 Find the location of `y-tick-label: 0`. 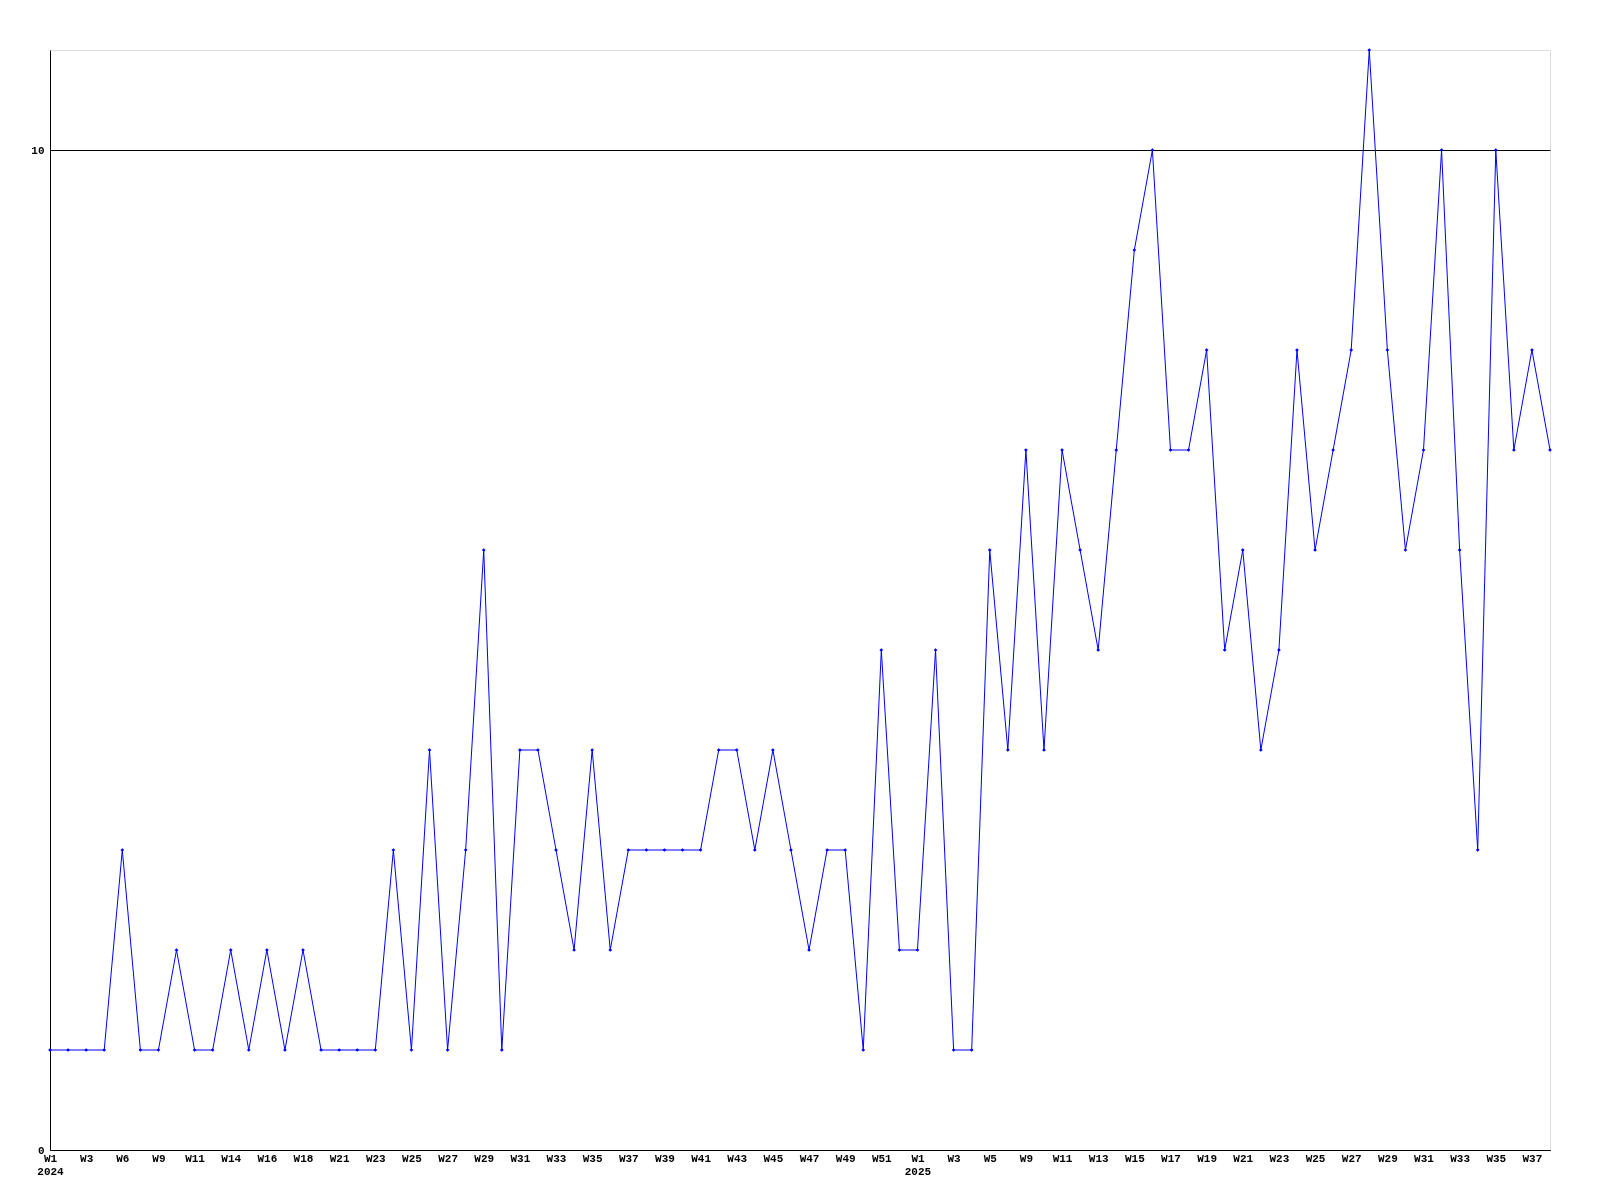

y-tick-label: 0 is located at coordinates (41, 1150).